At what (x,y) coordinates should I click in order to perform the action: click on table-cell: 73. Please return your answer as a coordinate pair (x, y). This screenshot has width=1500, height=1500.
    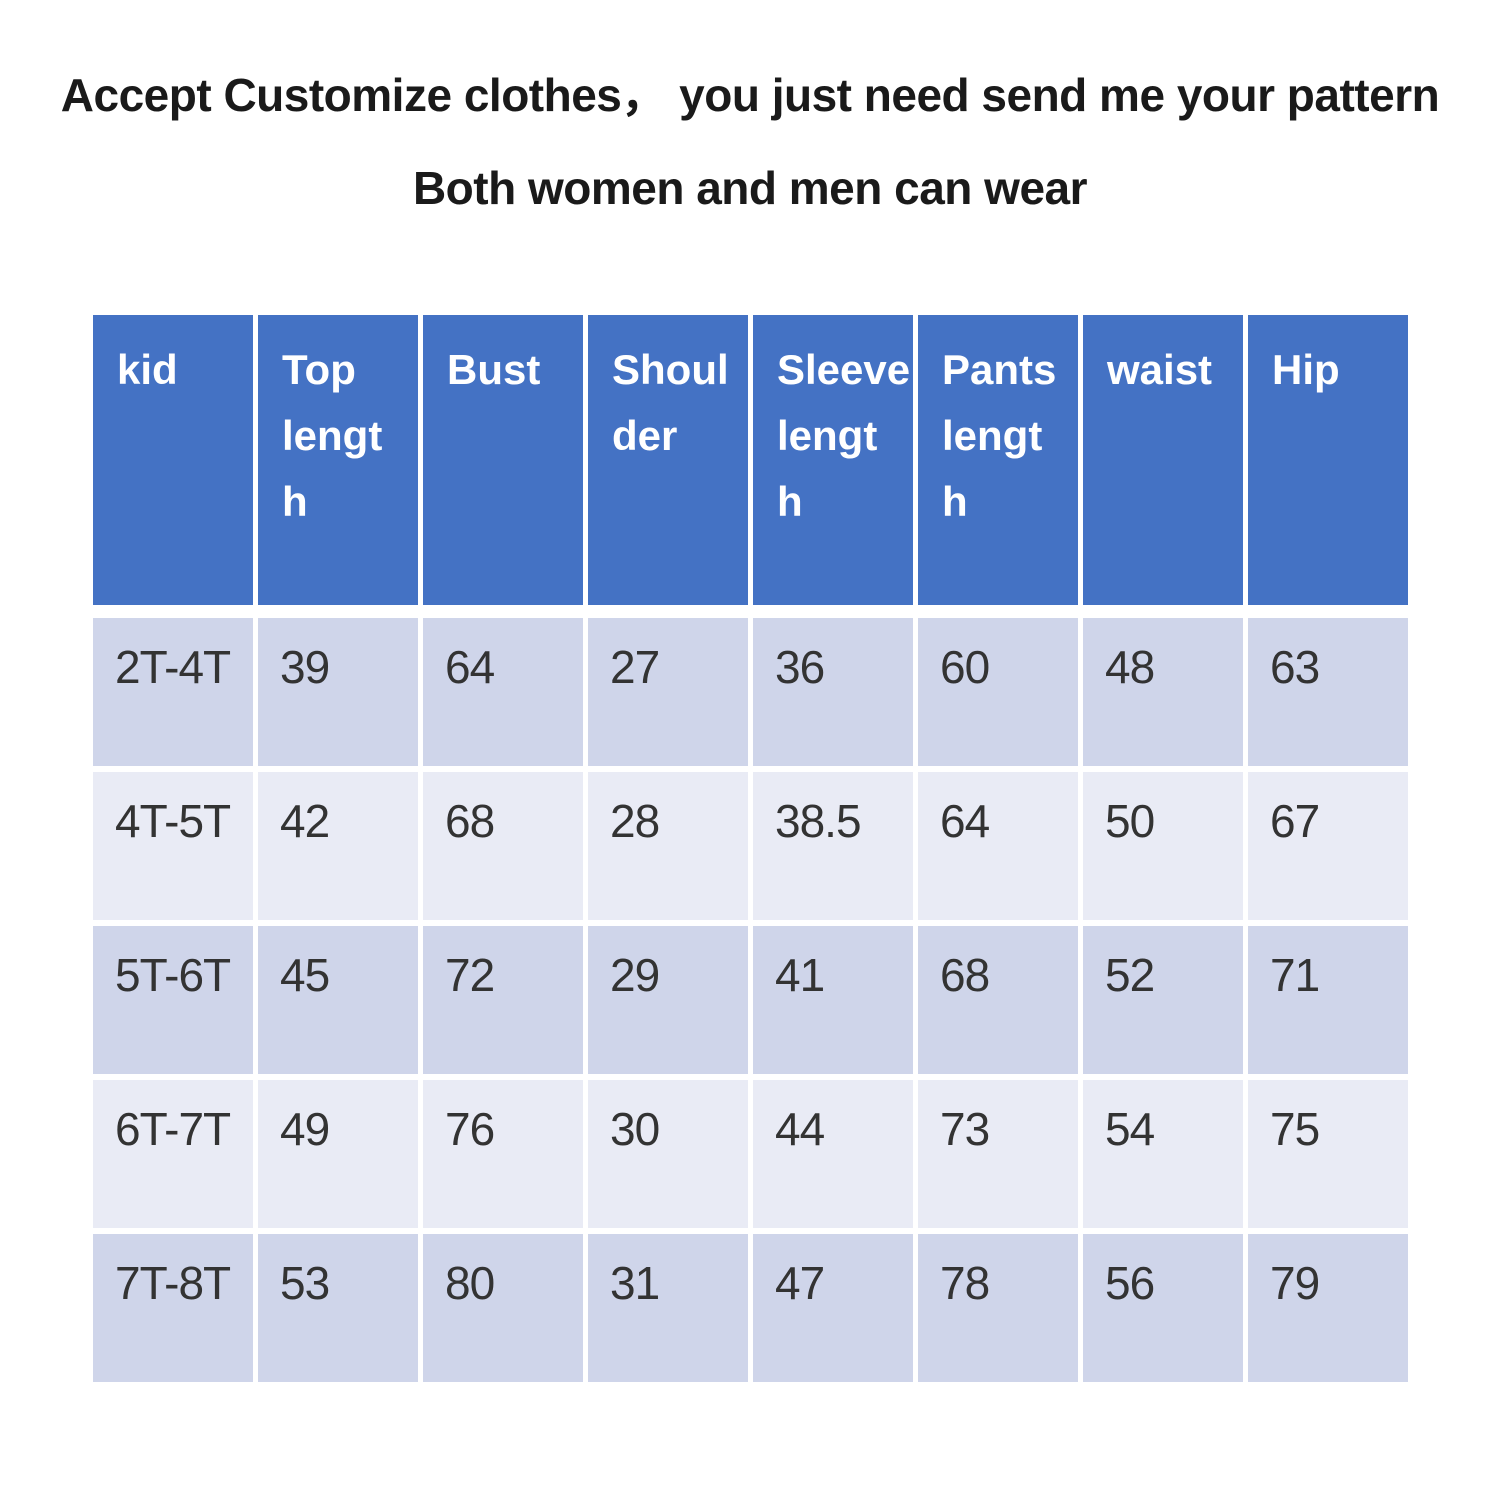
    Looking at the image, I should click on (998, 1154).